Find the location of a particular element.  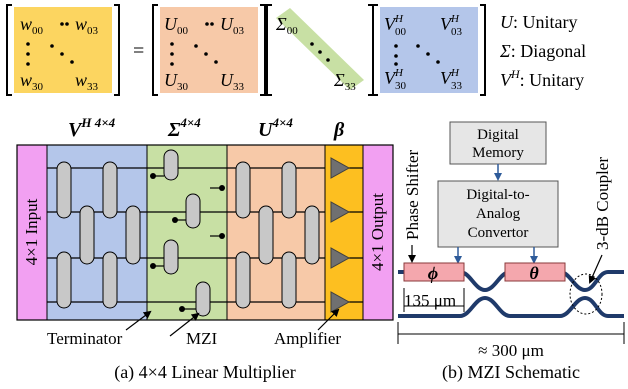

w03-entry: w03 is located at coordinates (87, 25).